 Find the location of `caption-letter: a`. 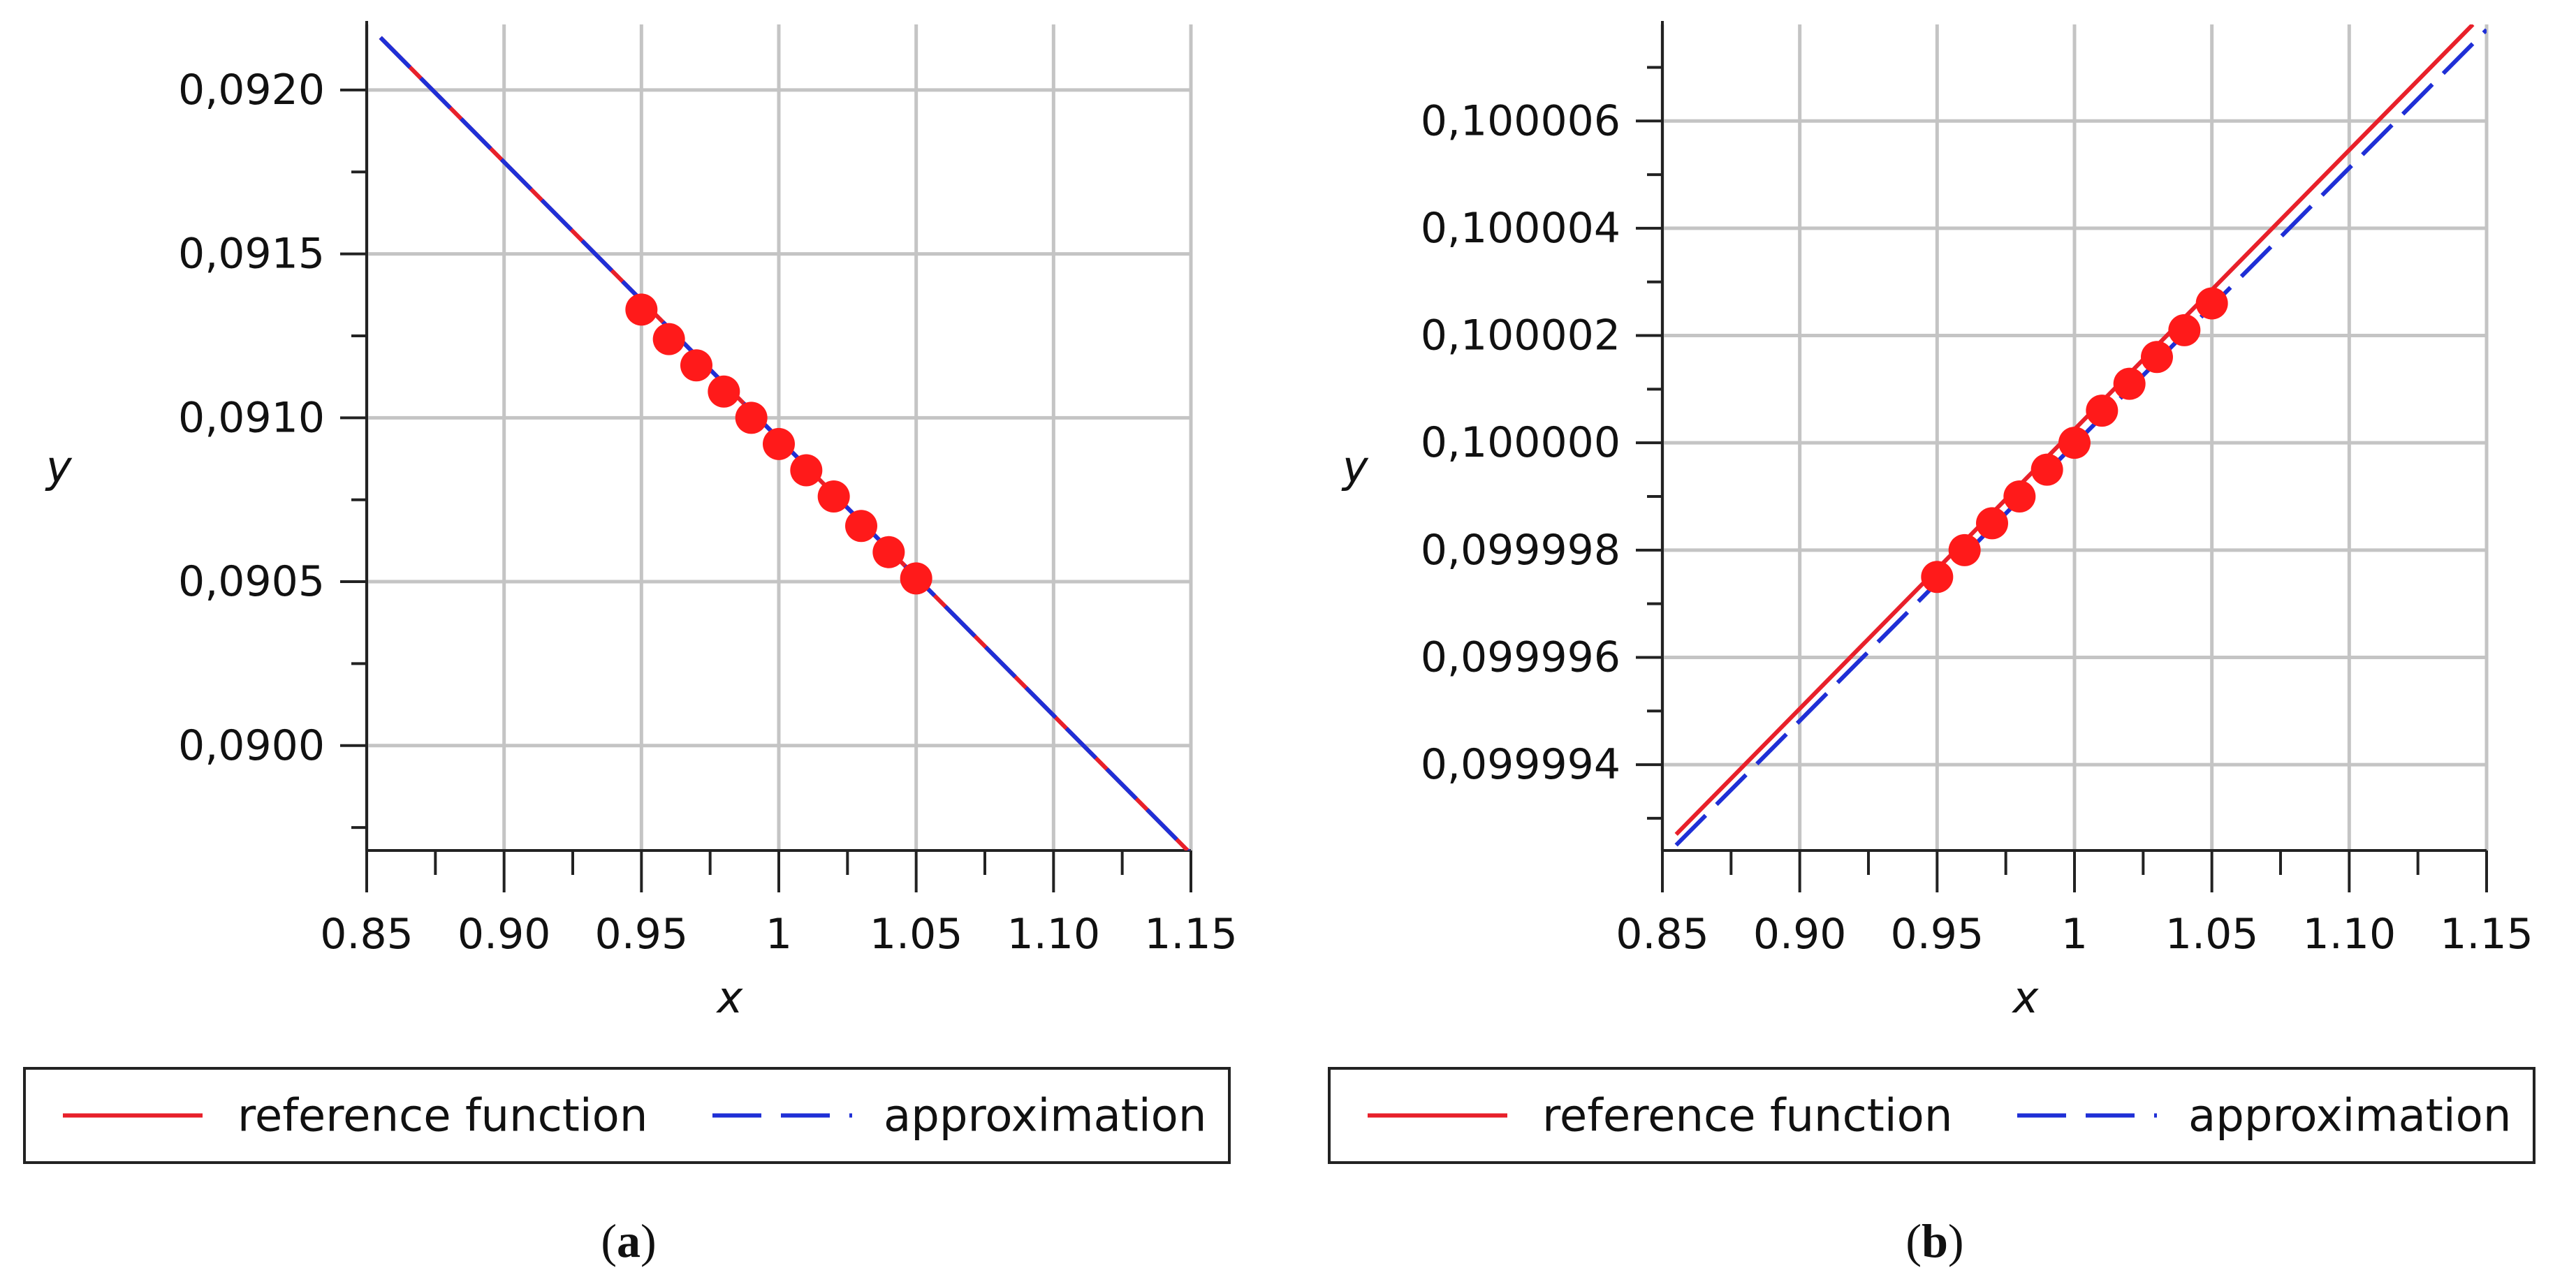

caption-letter: a is located at coordinates (629, 1240).